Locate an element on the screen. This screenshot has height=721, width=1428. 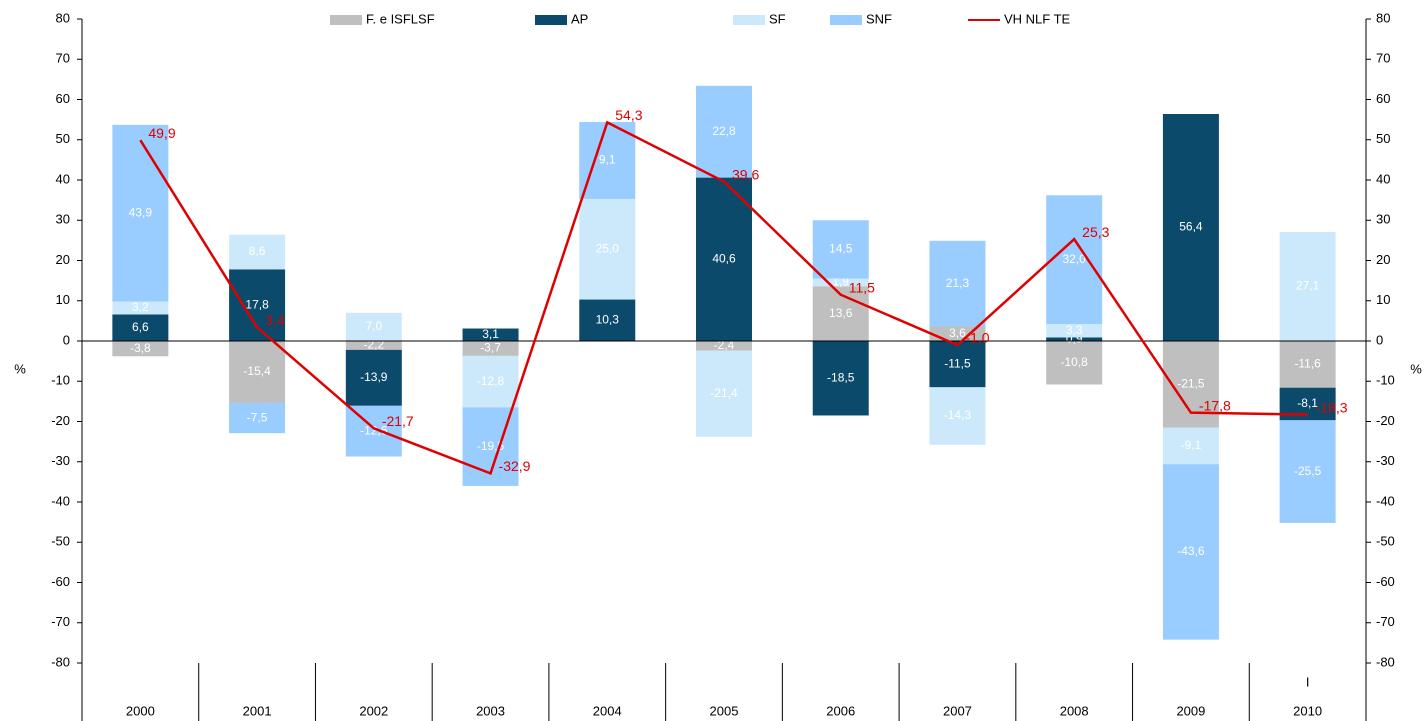
bar-value-label: 22,8 is located at coordinates (724, 131).